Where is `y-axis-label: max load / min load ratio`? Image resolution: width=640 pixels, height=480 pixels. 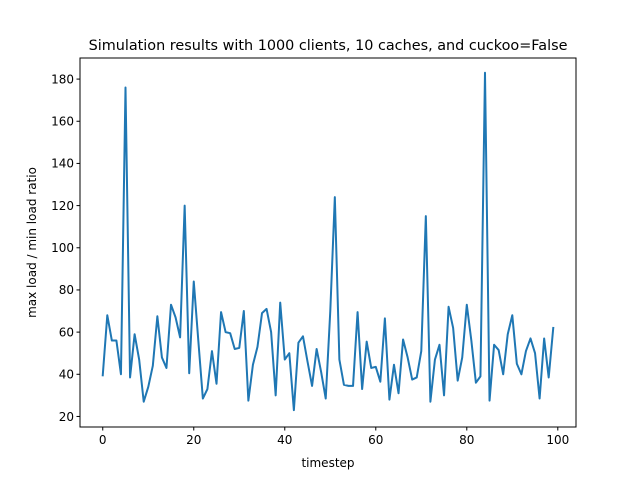
y-axis-label: max load / min load ratio is located at coordinates (32, 242).